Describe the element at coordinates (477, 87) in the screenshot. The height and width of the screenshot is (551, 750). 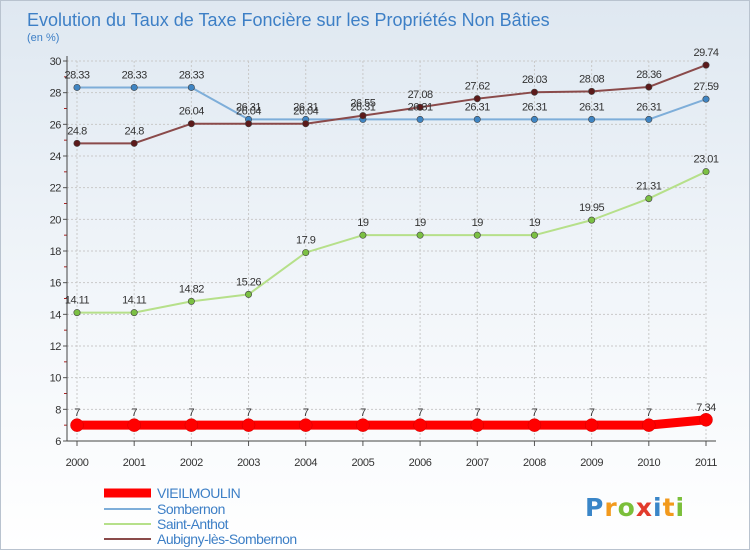
I see `data-label: 27.62` at that location.